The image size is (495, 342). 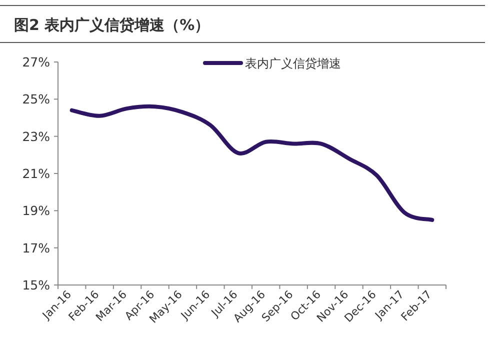 What do you see at coordinates (36, 136) in the screenshot?
I see `y-tick-label: 23%` at bounding box center [36, 136].